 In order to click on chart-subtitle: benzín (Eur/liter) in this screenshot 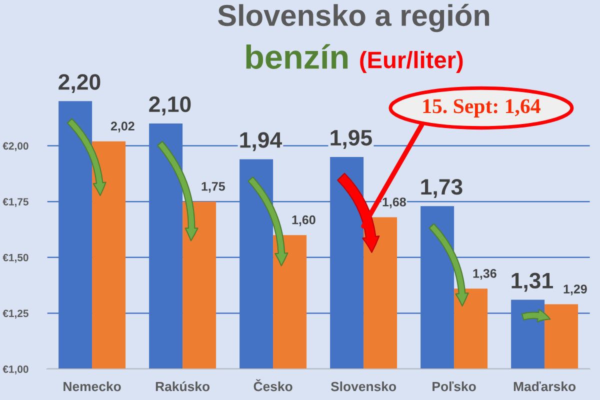, I will do `click(354, 59)`.